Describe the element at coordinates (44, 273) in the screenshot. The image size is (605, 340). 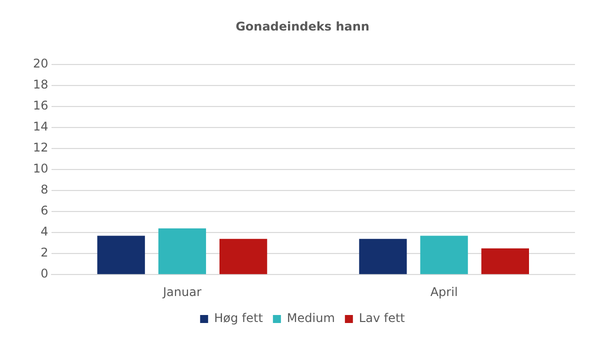
I see `y-tick-label: 0` at that location.